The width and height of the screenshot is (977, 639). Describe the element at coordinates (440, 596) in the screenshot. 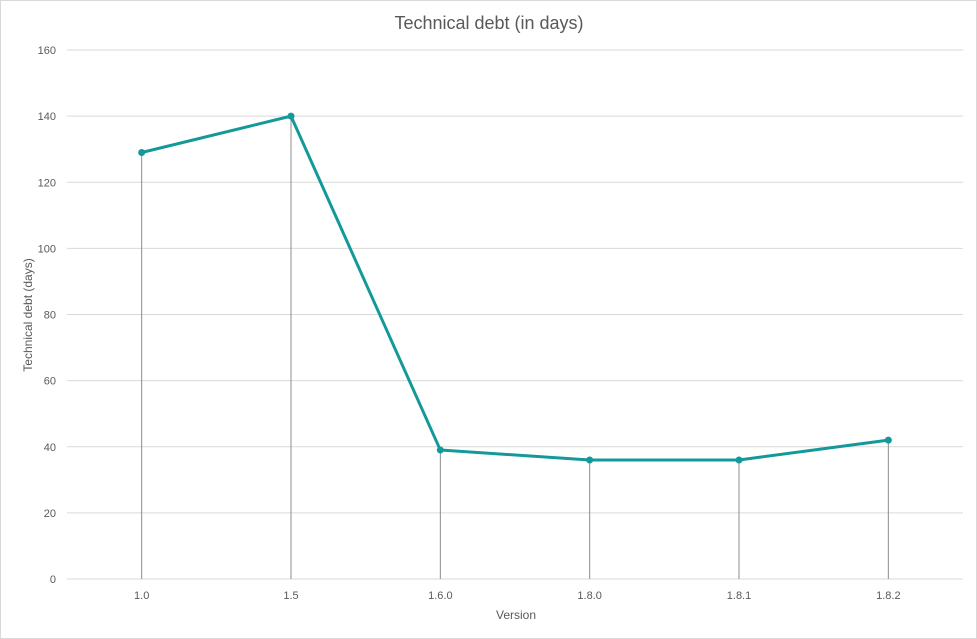

I see `x-tick-label: 1.6.0` at that location.